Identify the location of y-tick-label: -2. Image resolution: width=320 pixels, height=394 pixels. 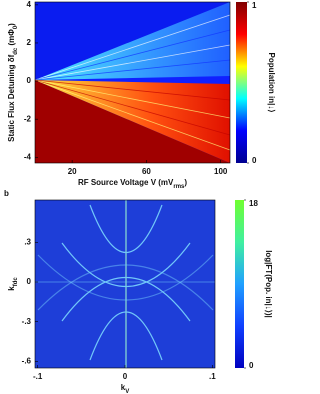
(28, 118).